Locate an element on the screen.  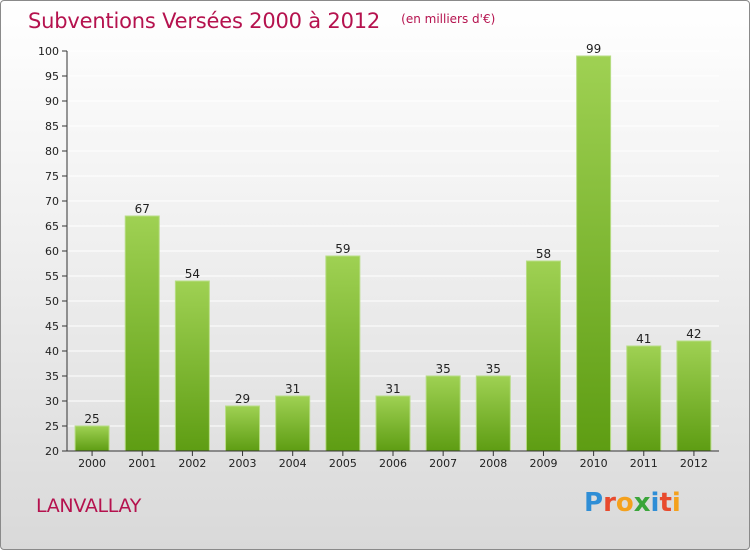
y-tick-label: 20 is located at coordinates (52, 451).